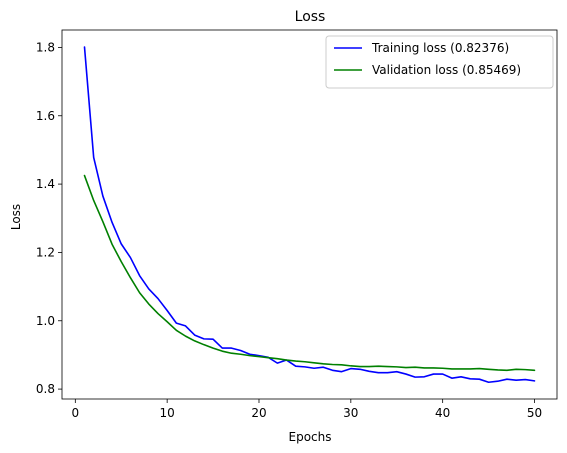  What do you see at coordinates (45, 184) in the screenshot?
I see `y-tick-label-3: 1.4` at bounding box center [45, 184].